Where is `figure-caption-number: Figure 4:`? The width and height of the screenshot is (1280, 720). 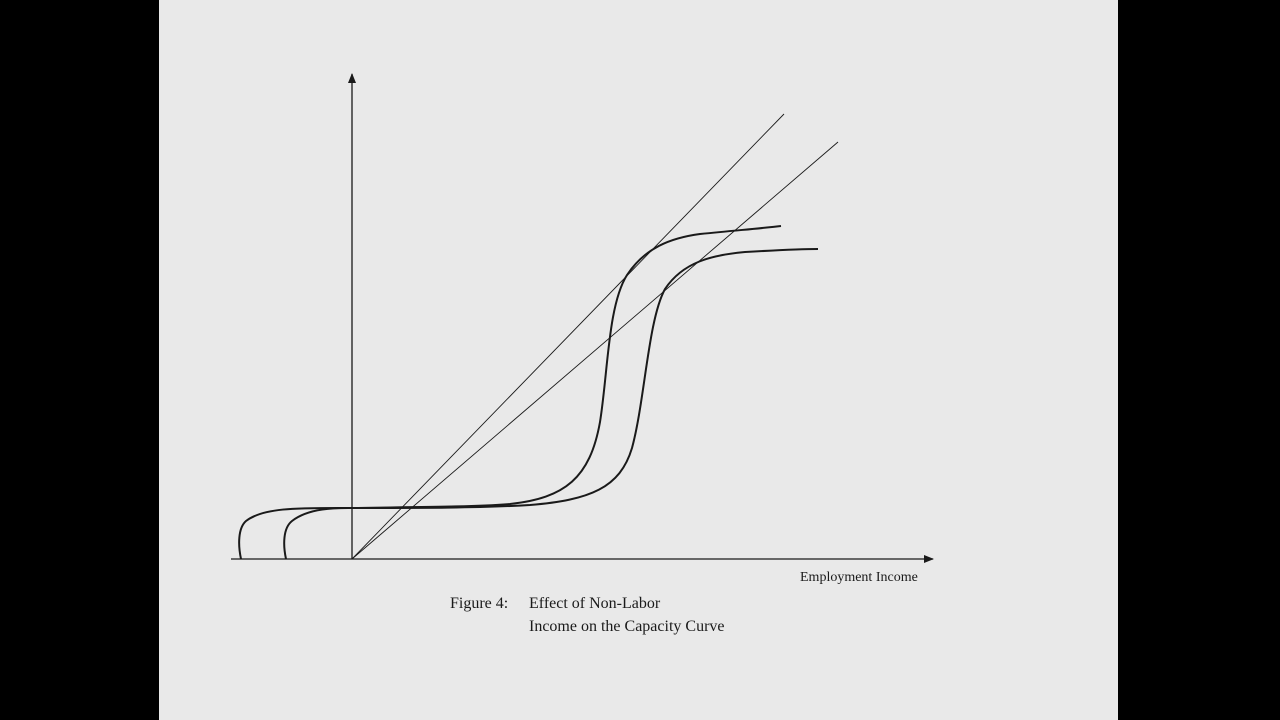
figure-caption-number: Figure 4: is located at coordinates (479, 603).